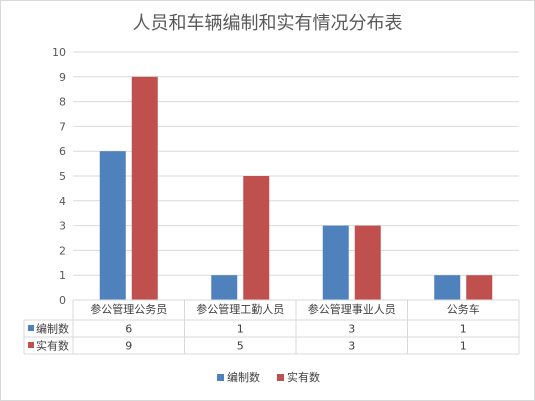 Image resolution: width=535 pixels, height=401 pixels. I want to click on y-tick-label: 9, so click(62, 77).